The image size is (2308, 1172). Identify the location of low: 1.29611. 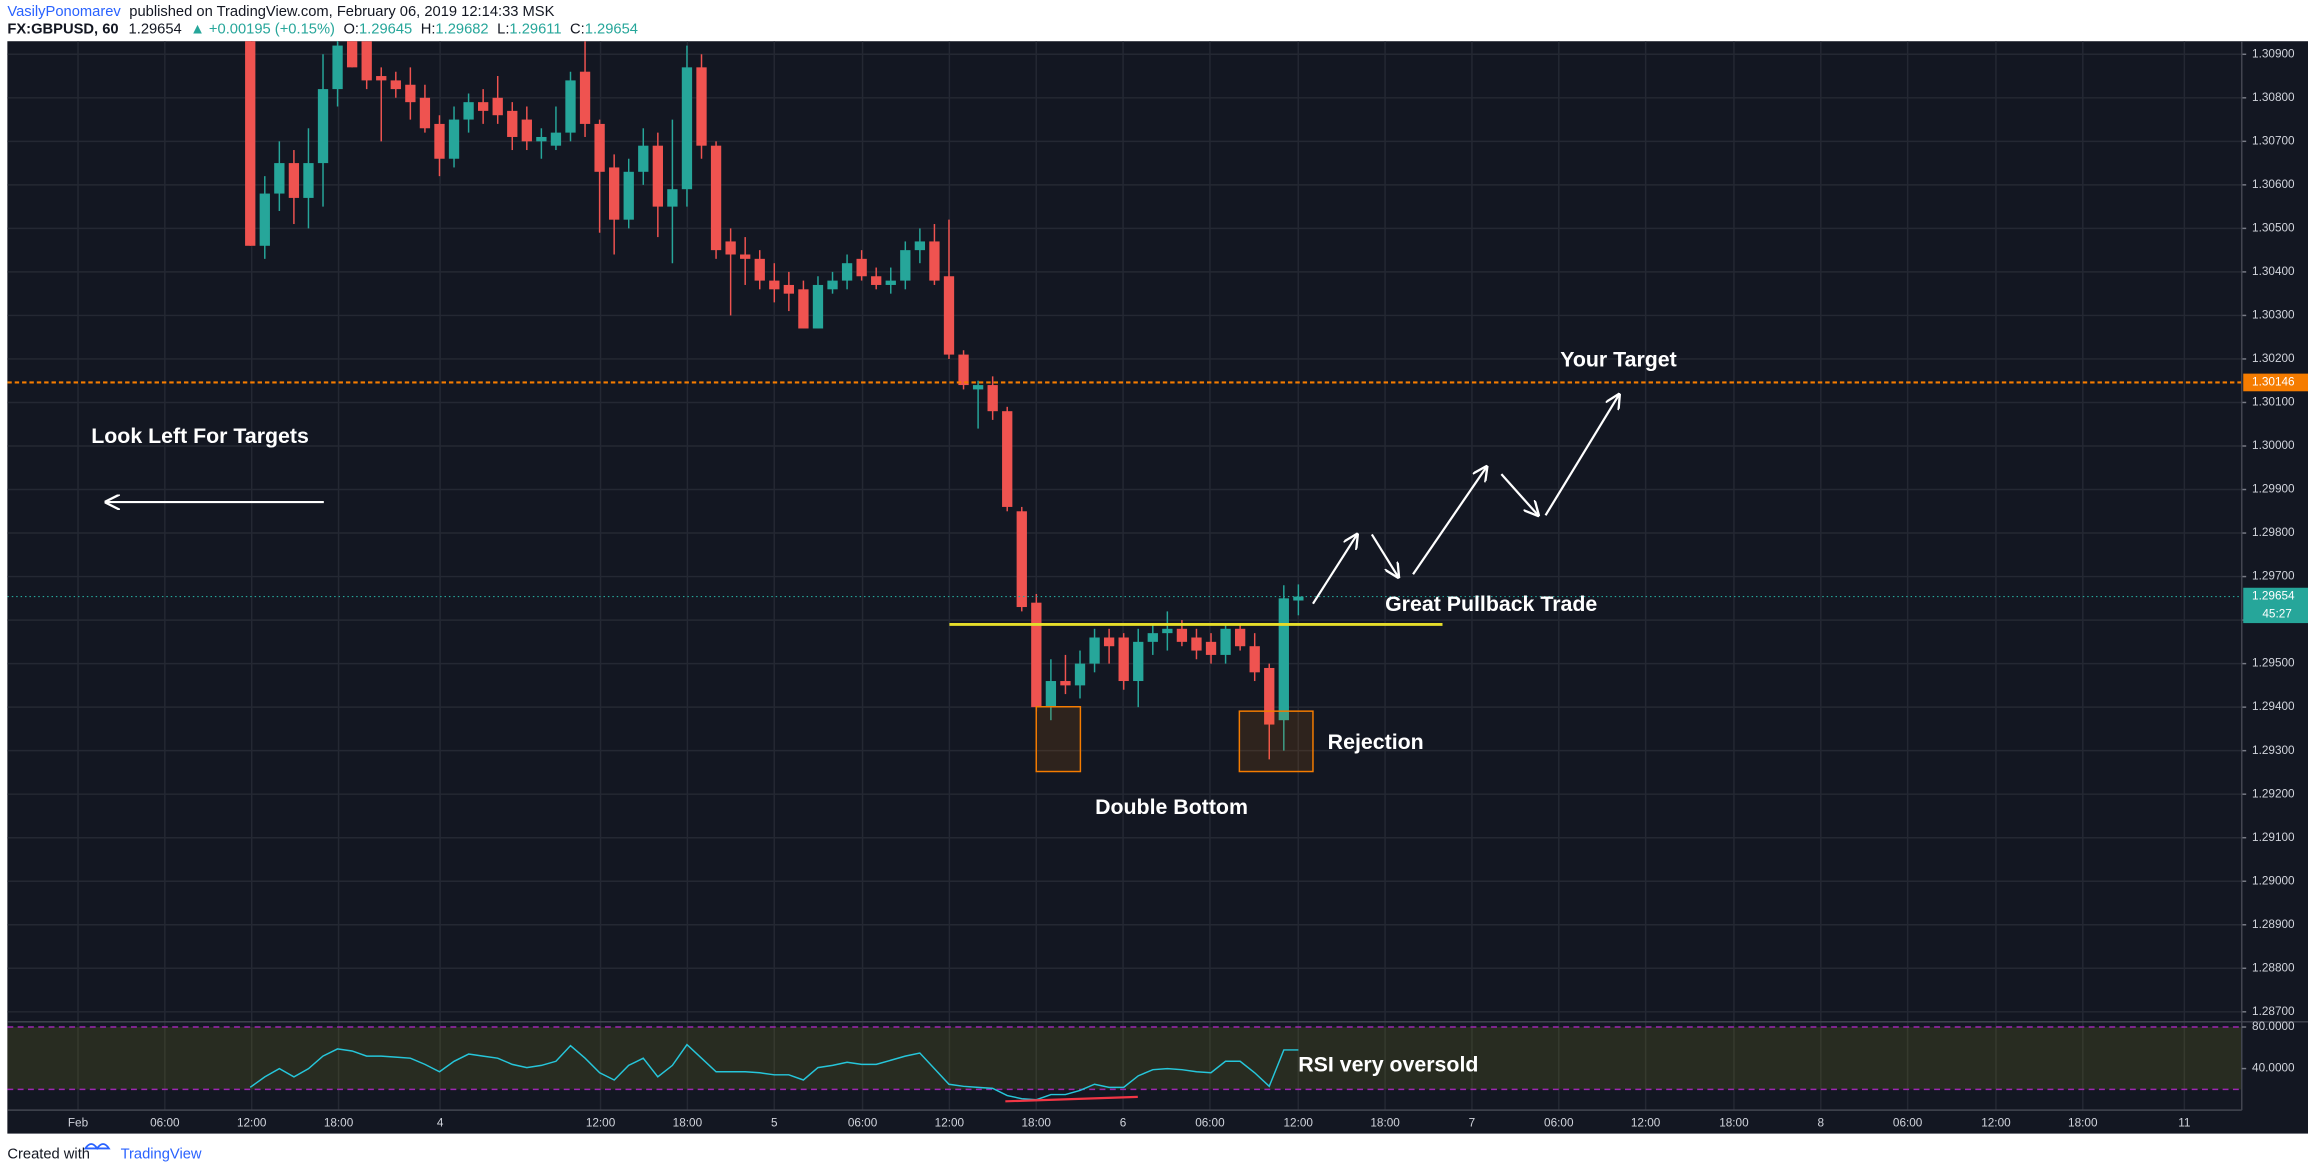
(535, 29).